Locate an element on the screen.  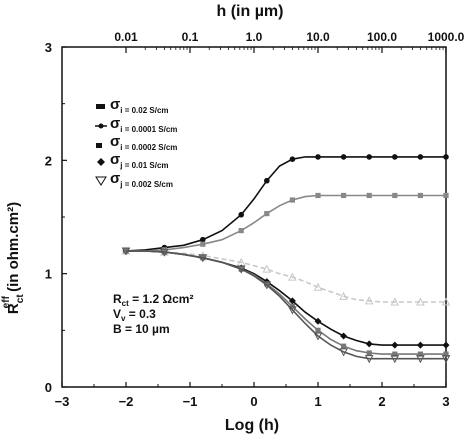
x-tick-label-2: −1 is located at coordinates (190, 401).